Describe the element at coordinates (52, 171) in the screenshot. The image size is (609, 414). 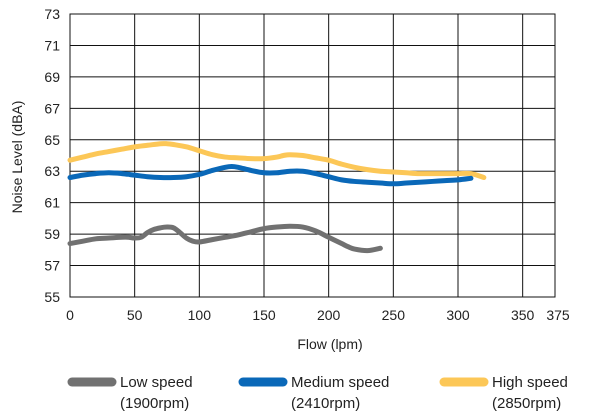
I see `y-tick-label: 63` at that location.